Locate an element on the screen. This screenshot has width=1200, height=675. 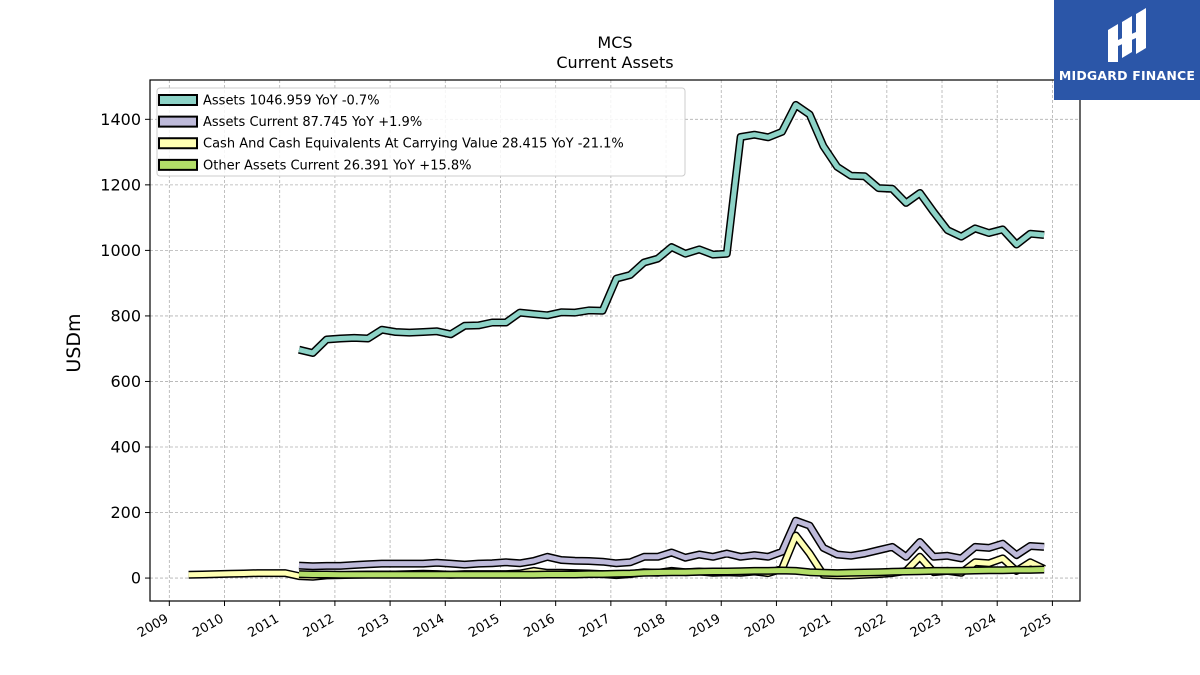
brand-name: MIDGARD FINANCE is located at coordinates (1127, 75).